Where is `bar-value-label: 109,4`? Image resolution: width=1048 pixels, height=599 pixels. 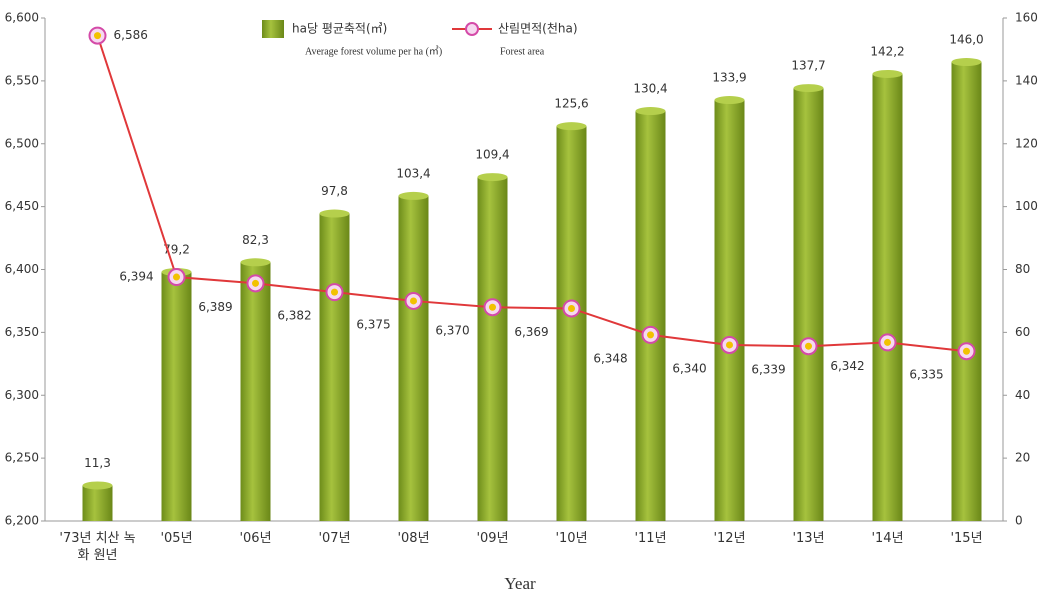 bar-value-label: 109,4 is located at coordinates (492, 155).